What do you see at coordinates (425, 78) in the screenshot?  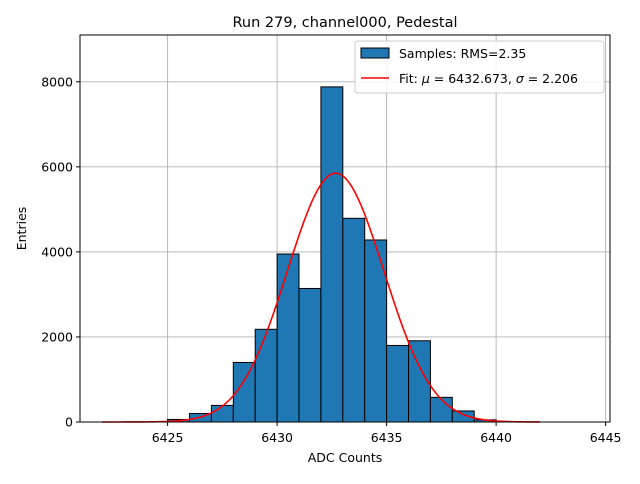 I see `legend-mu-symbol: μ` at bounding box center [425, 78].